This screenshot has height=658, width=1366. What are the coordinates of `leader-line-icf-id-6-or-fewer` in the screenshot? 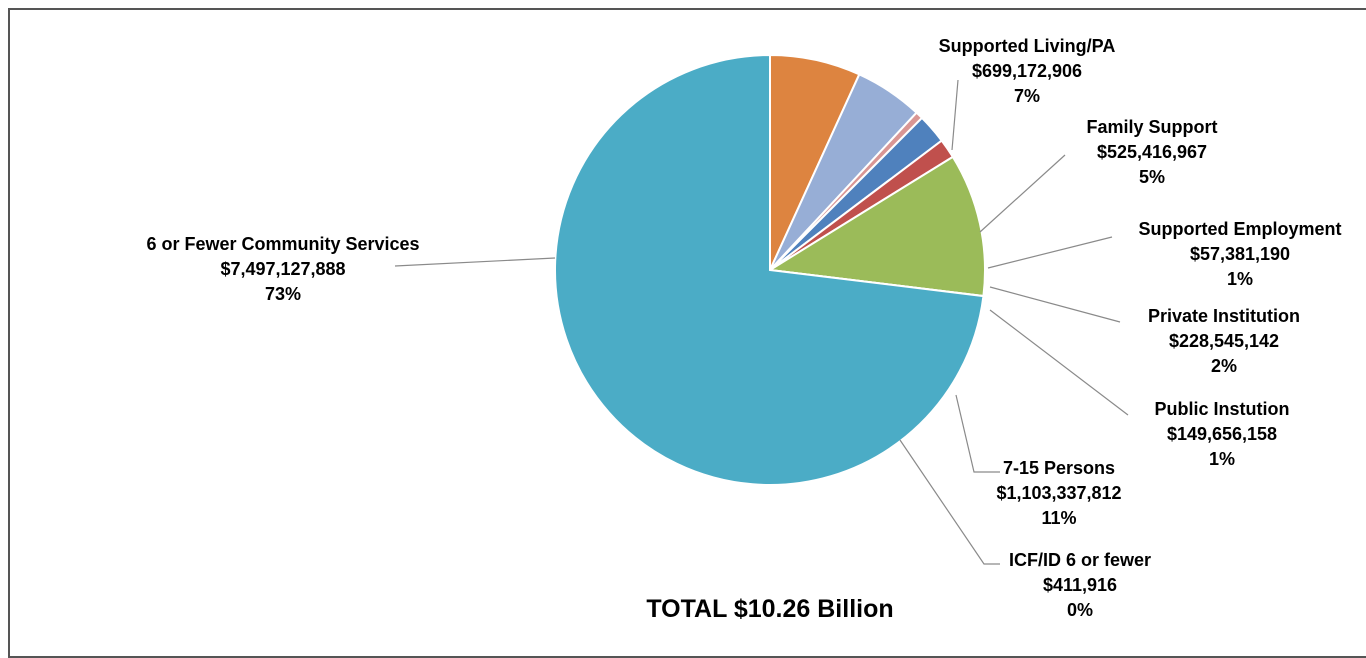 It's located at (949, 502).